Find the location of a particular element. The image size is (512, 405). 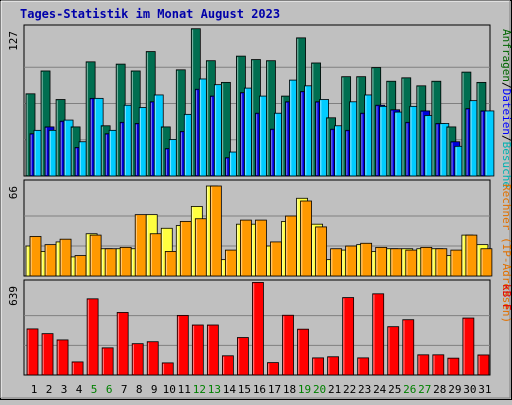

panel-middle-legend: Rechner (IP-Adressen) is located at coordinates (506, 253).